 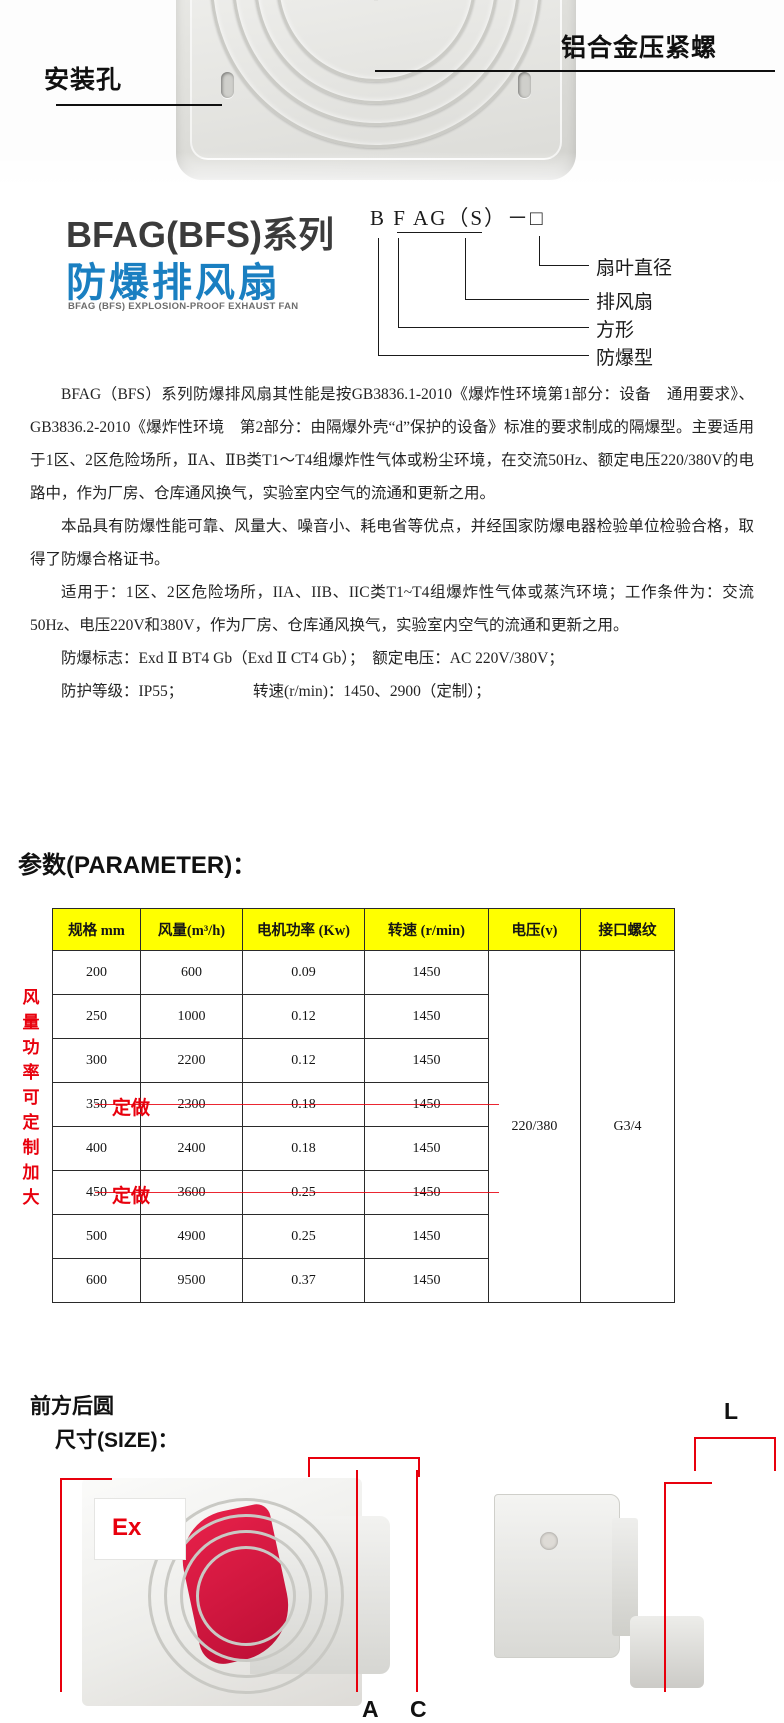 What do you see at coordinates (96, 1148) in the screenshot?
I see `cell-spec: 400` at bounding box center [96, 1148].